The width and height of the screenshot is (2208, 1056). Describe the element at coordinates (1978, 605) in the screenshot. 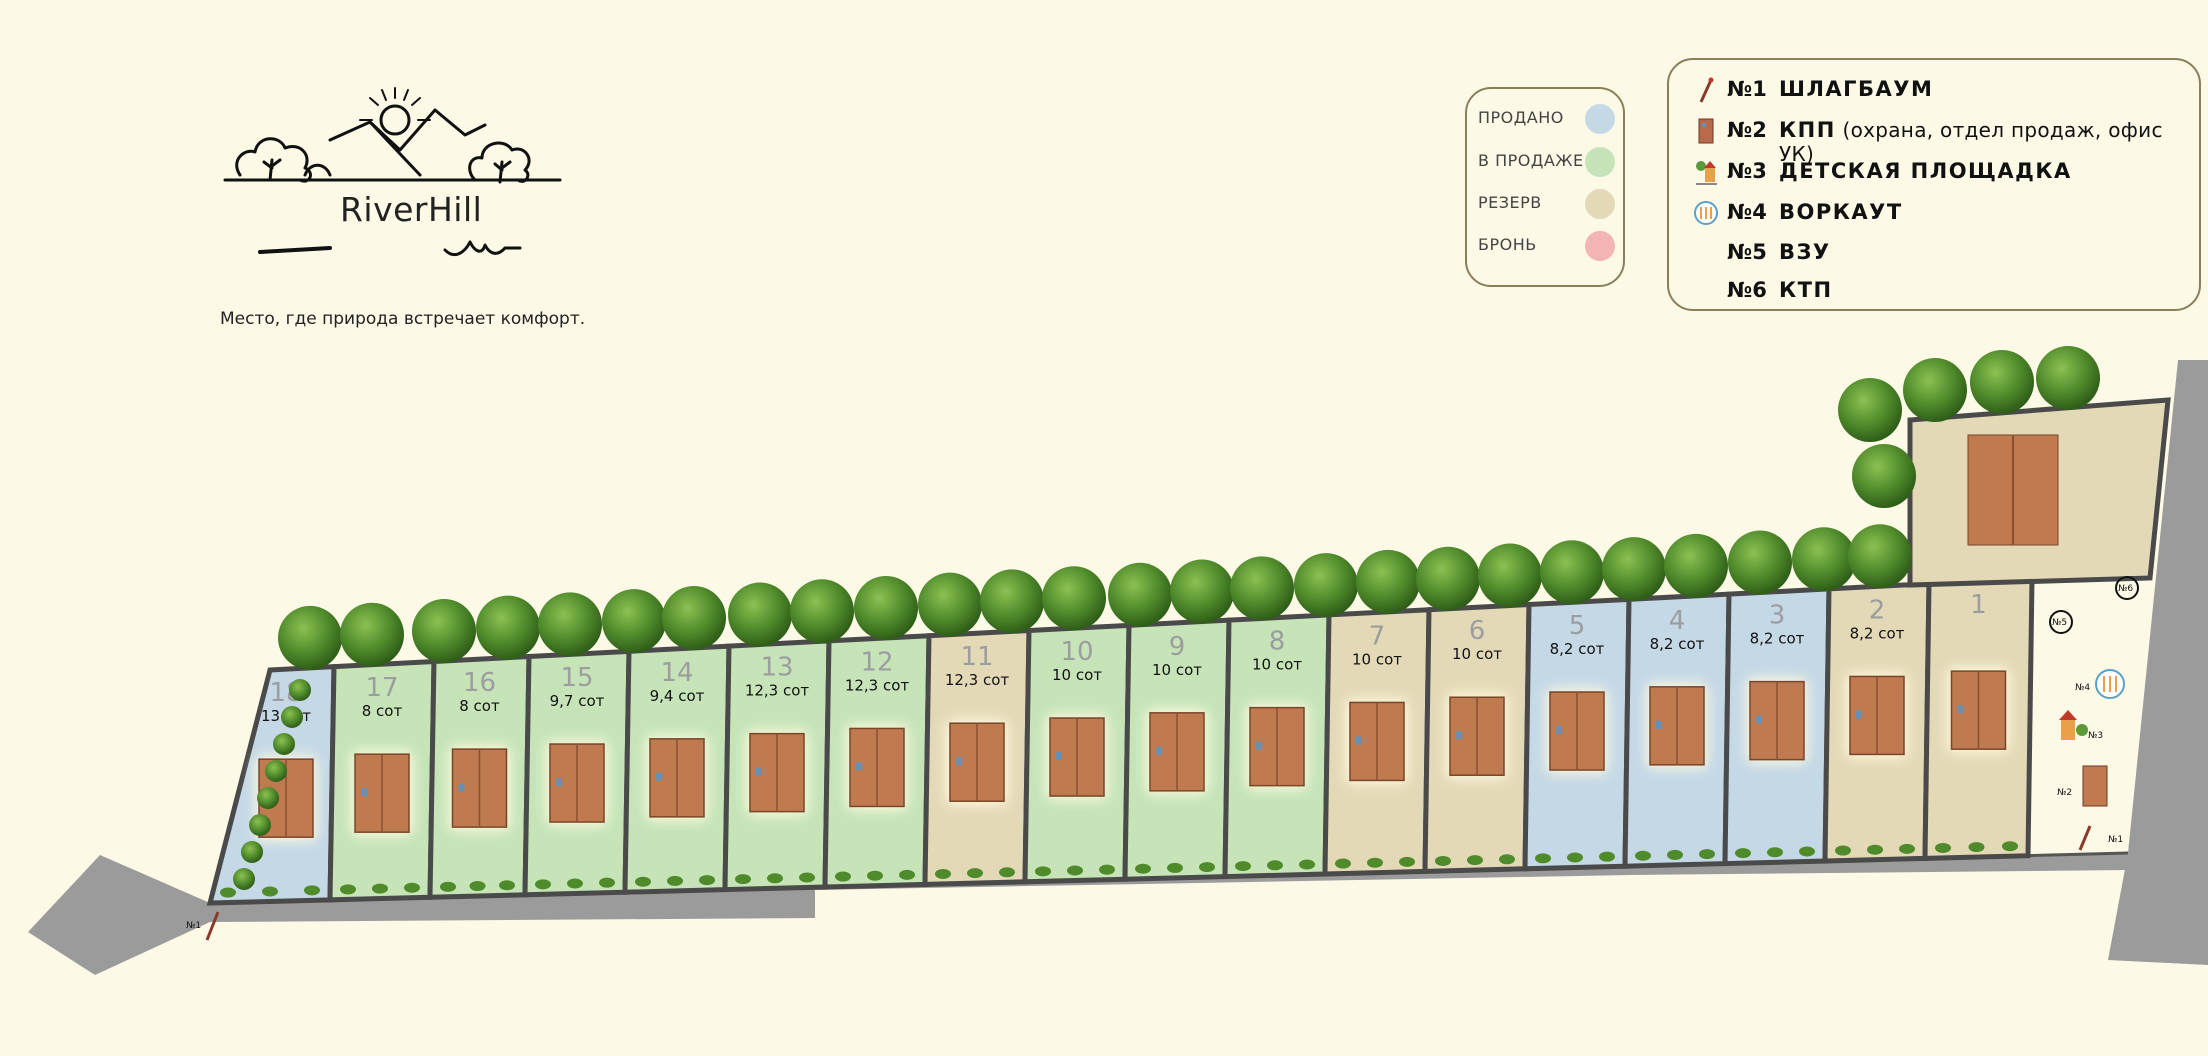

I see `plot-1-number: 1` at that location.